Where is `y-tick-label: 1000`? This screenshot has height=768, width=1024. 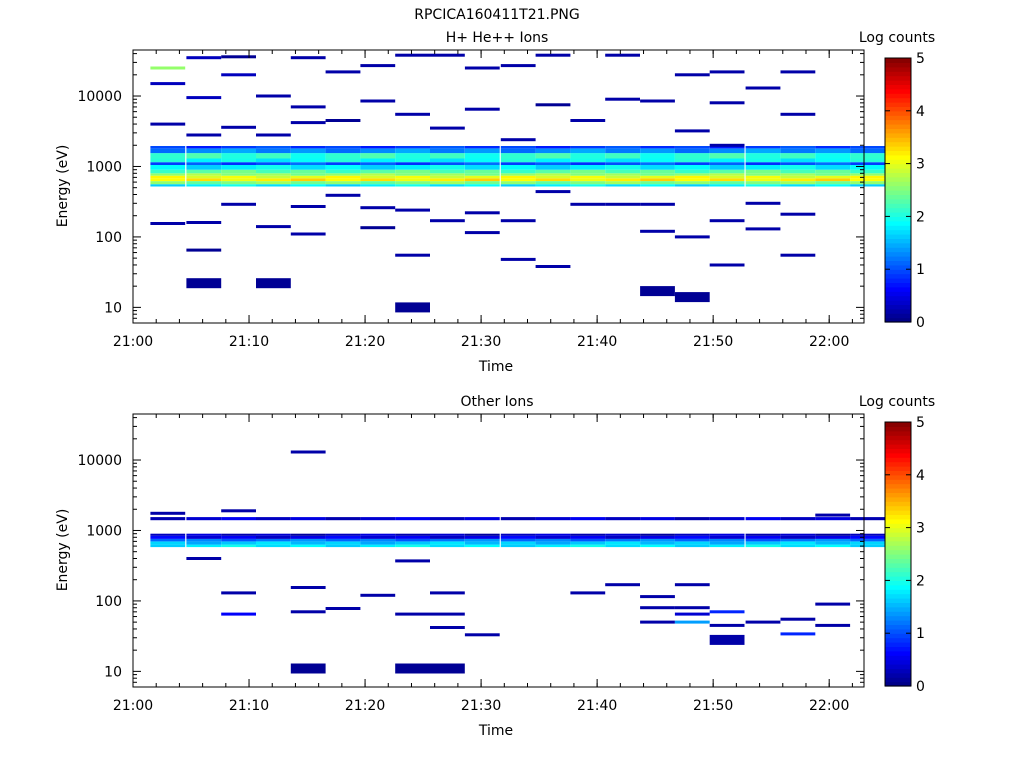
y-tick-label: 1000 is located at coordinates (104, 531).